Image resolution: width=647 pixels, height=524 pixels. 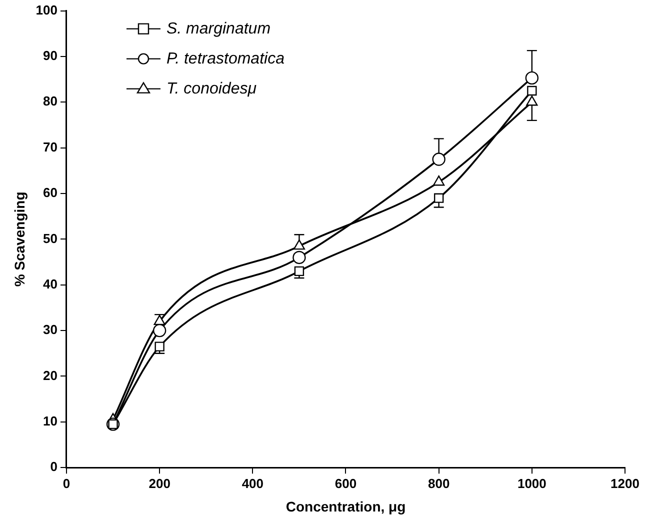 I want to click on y-tick-label: 100, so click(x=47, y=10).